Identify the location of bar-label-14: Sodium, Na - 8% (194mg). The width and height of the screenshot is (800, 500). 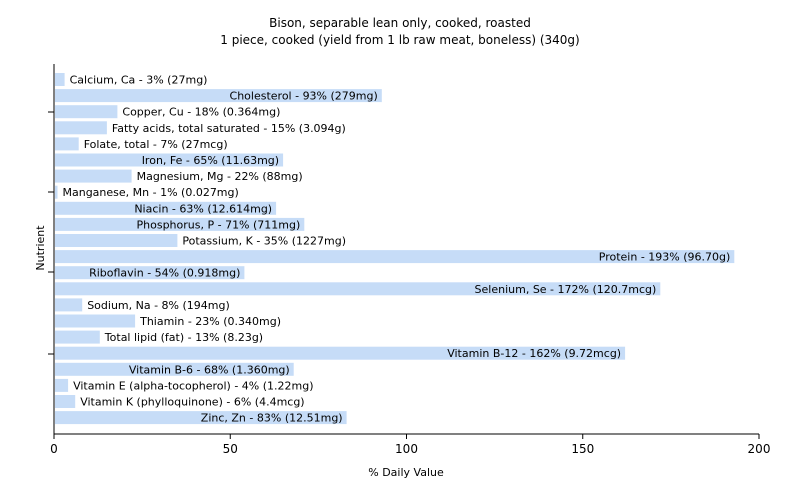
(158, 305).